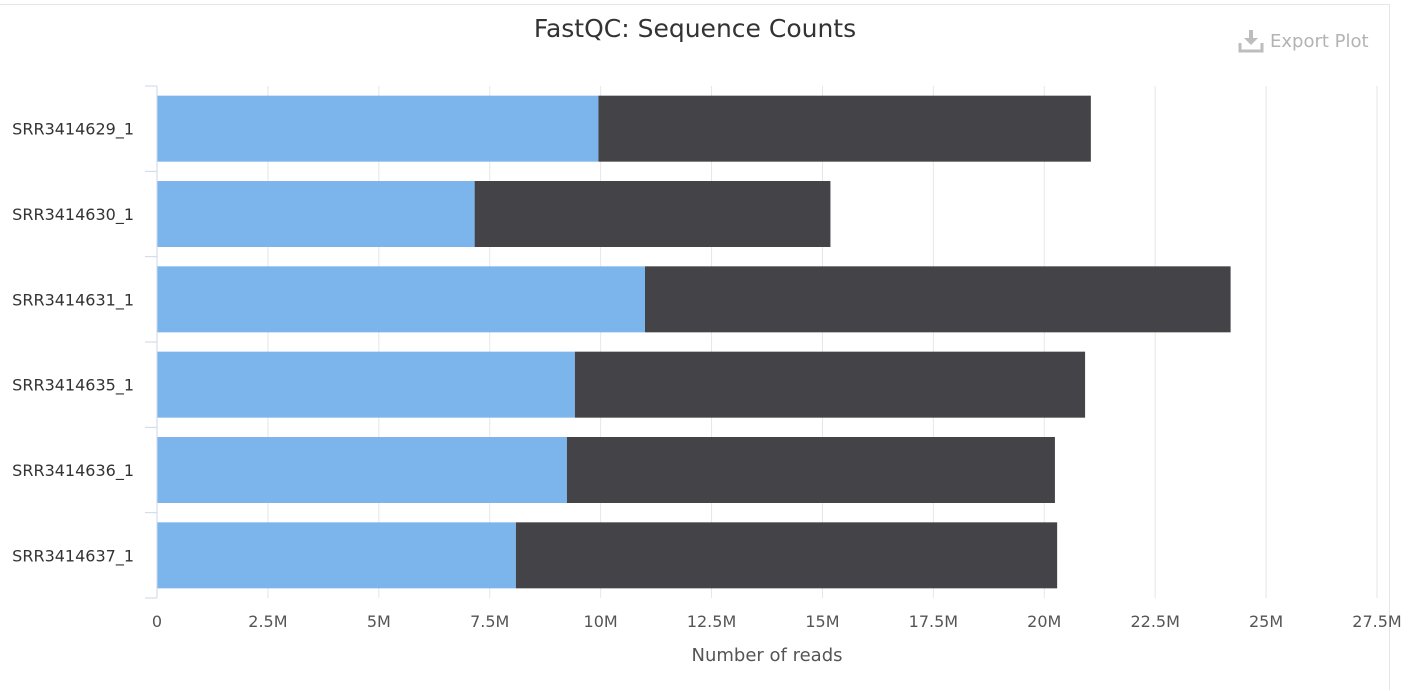 This screenshot has height=691, width=1408. Describe the element at coordinates (711, 621) in the screenshot. I see `x-tick-label: 12.5M` at that location.